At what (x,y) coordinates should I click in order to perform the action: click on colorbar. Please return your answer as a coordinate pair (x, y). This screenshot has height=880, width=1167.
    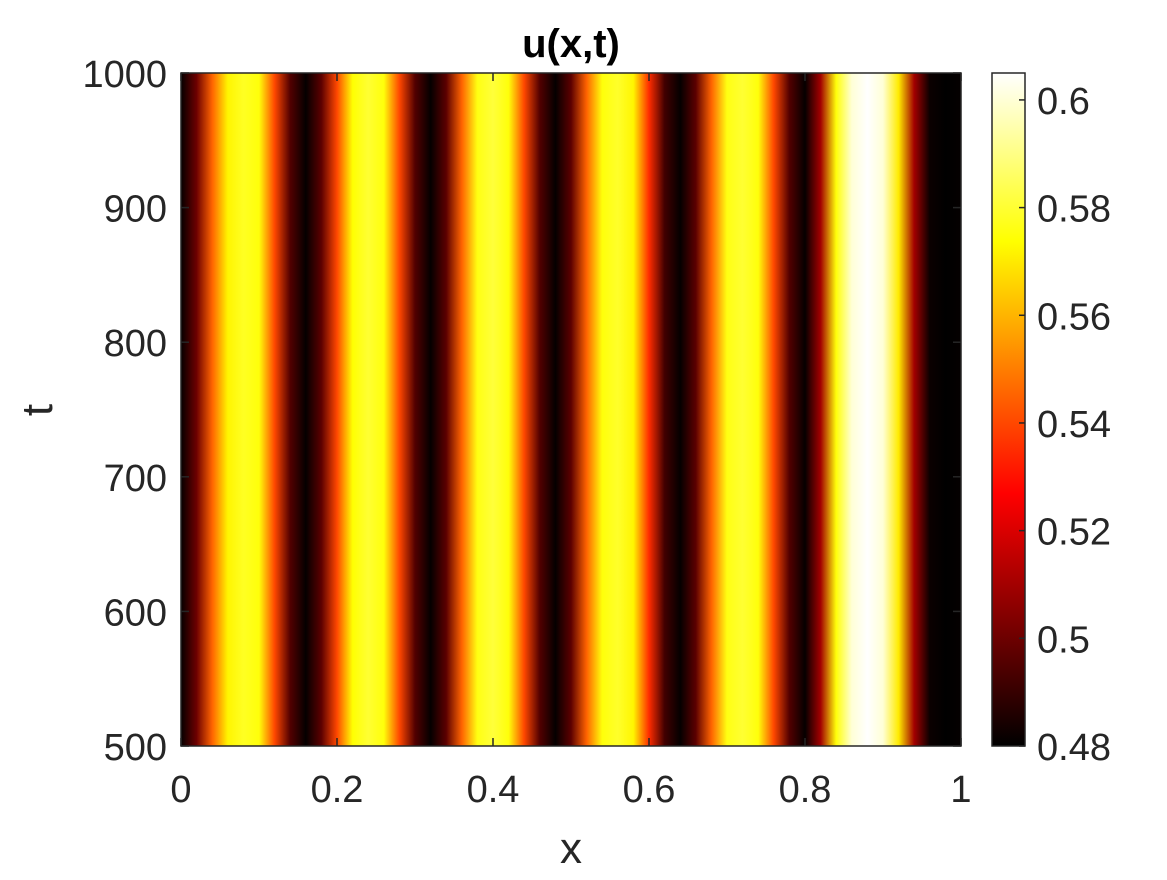
    Looking at the image, I should click on (1008, 409).